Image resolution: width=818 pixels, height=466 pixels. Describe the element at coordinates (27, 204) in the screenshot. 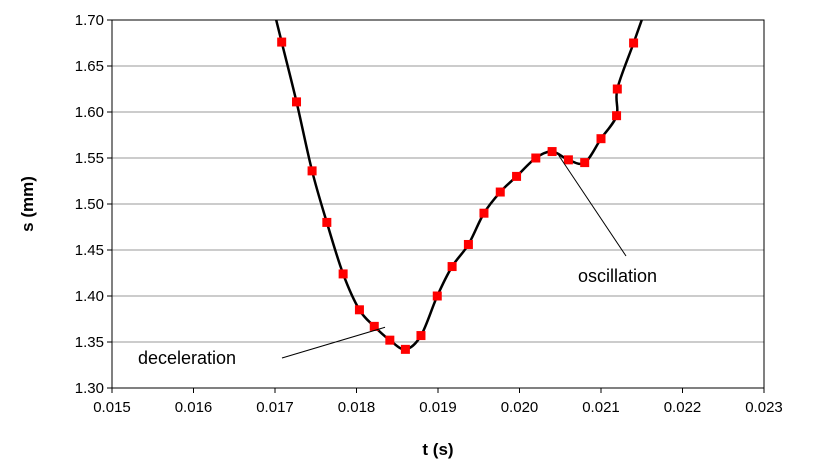

I see `y-axis-title: s (mm)` at that location.